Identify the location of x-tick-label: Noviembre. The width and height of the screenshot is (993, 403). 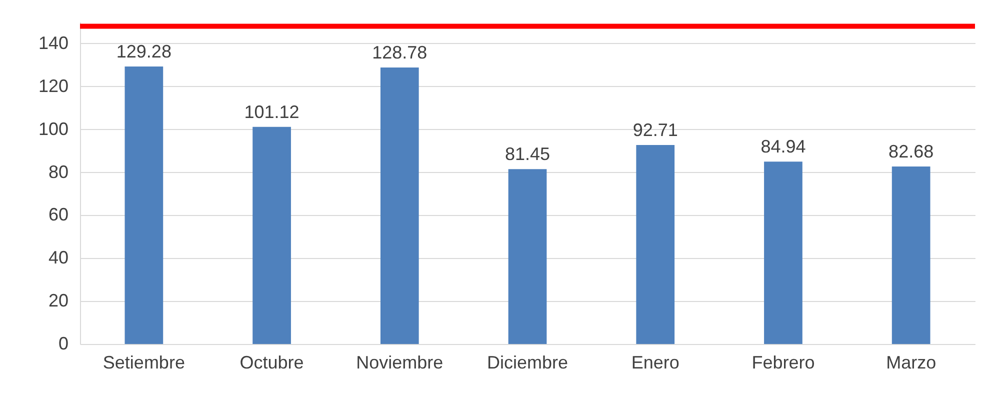
(400, 362).